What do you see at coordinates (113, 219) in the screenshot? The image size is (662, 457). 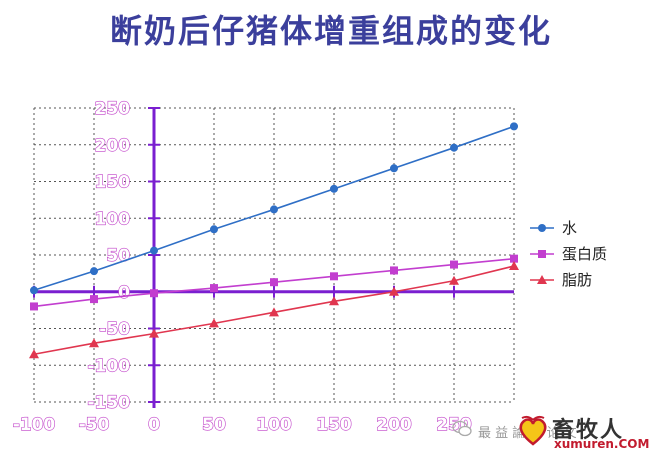 I see `y-tick-label: 100` at bounding box center [113, 219].